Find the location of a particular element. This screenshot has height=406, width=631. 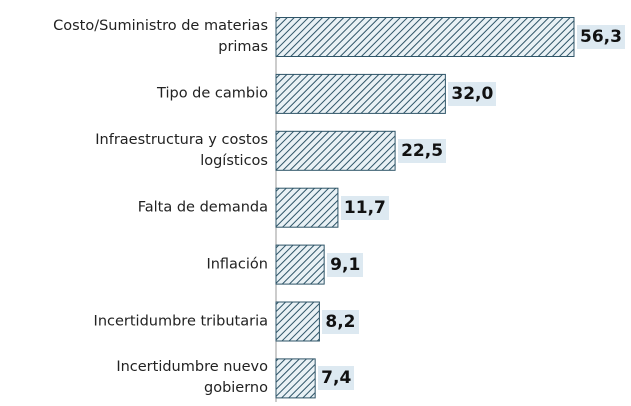

value-label: 11,7 is located at coordinates (364, 207).